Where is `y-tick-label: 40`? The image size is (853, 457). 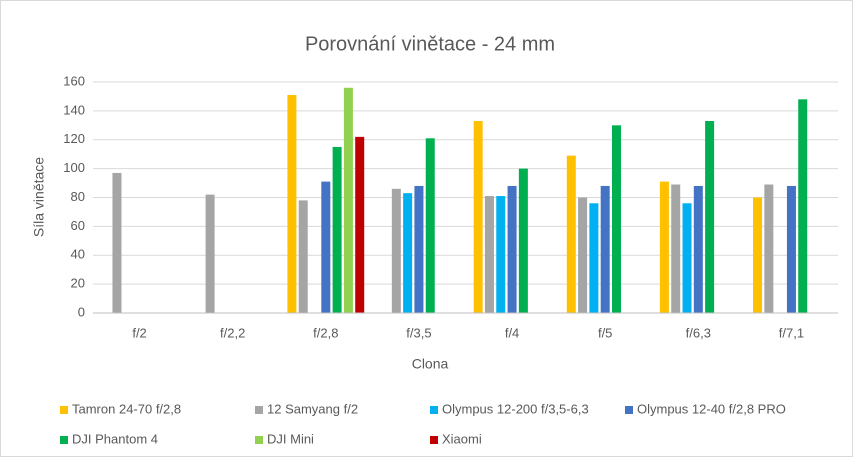 y-tick-label: 40 is located at coordinates (78, 254).